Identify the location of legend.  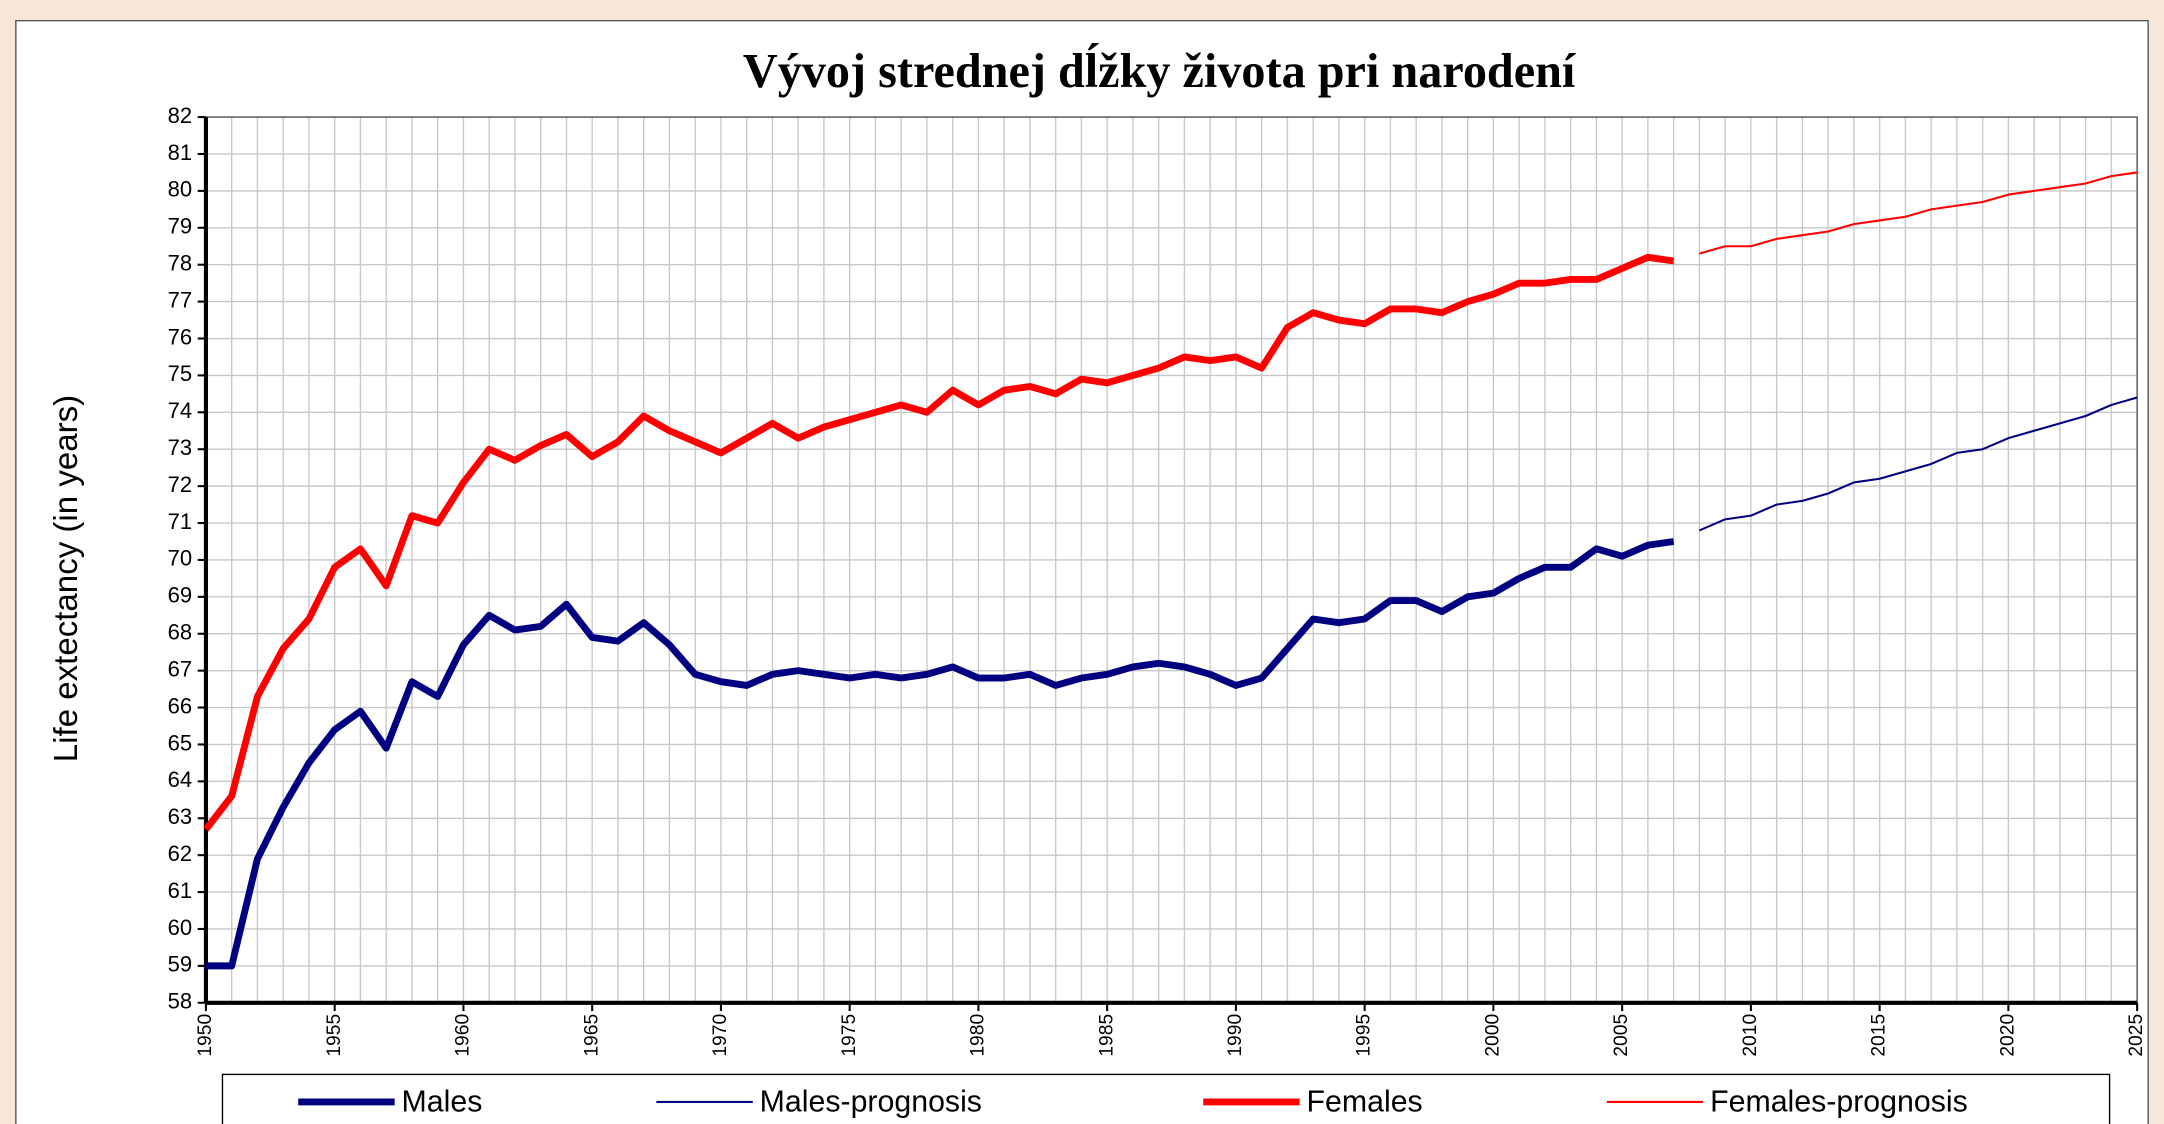
(1166, 1098).